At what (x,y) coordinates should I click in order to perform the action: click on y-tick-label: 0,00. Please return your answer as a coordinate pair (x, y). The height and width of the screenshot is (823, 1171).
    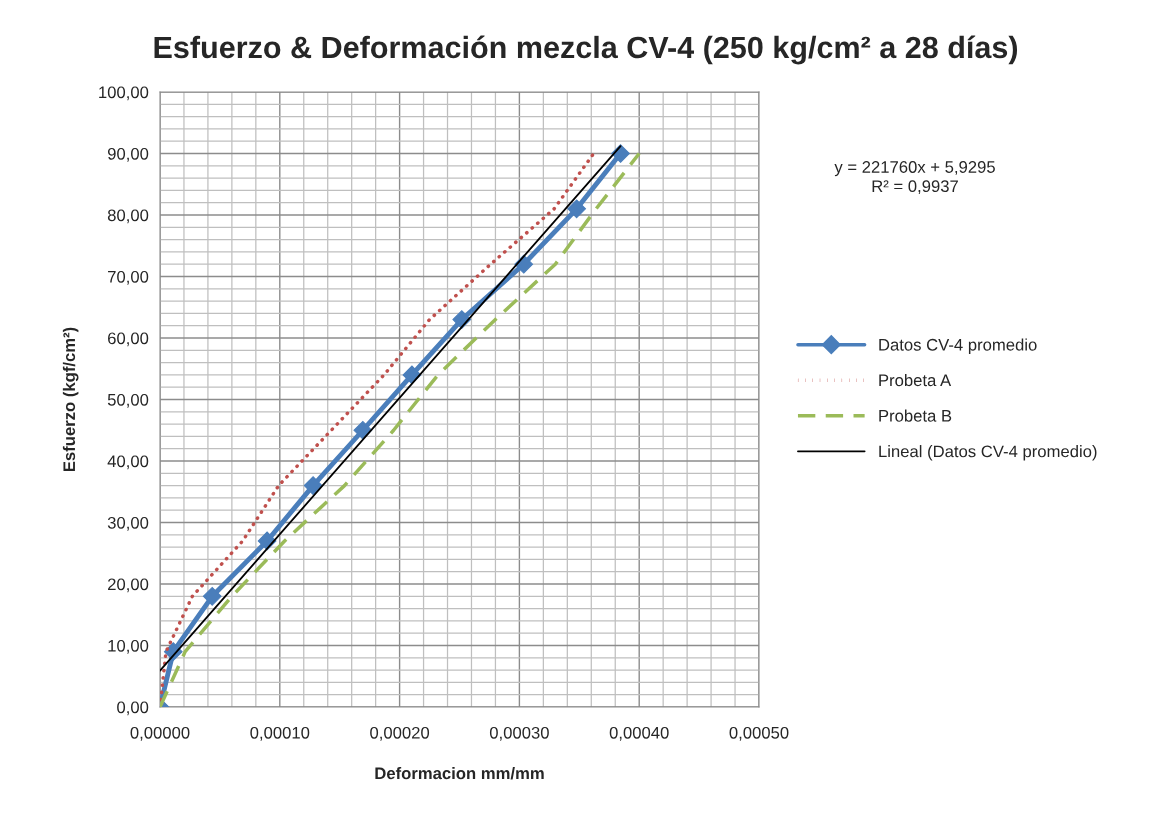
    Looking at the image, I should click on (133, 708).